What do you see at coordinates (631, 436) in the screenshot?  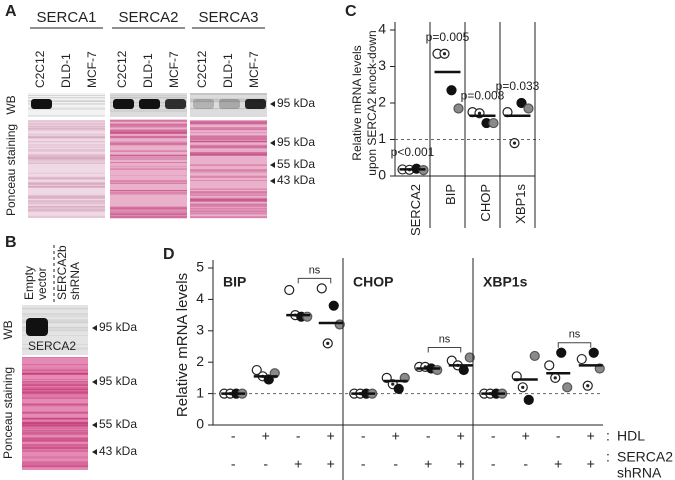 I see `condition-label: HDL` at bounding box center [631, 436].